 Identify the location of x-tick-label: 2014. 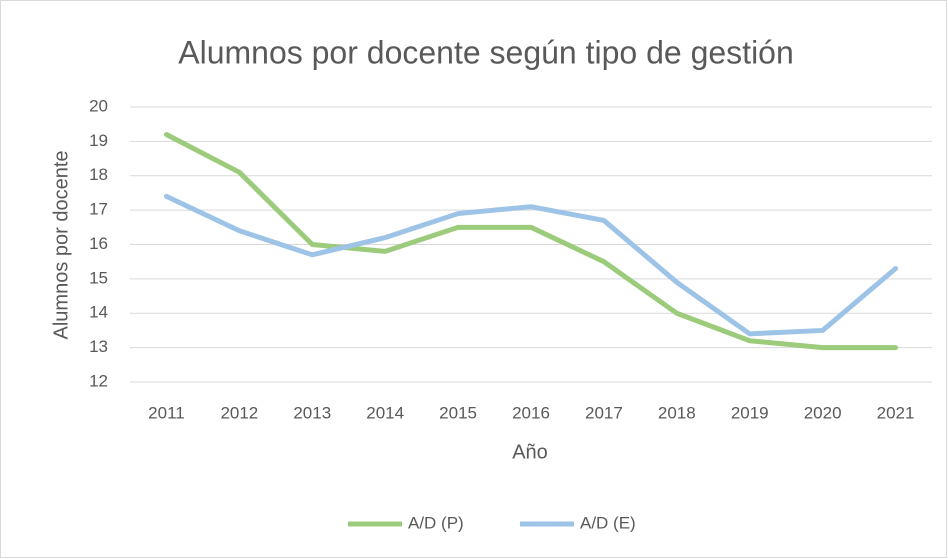
(385, 412).